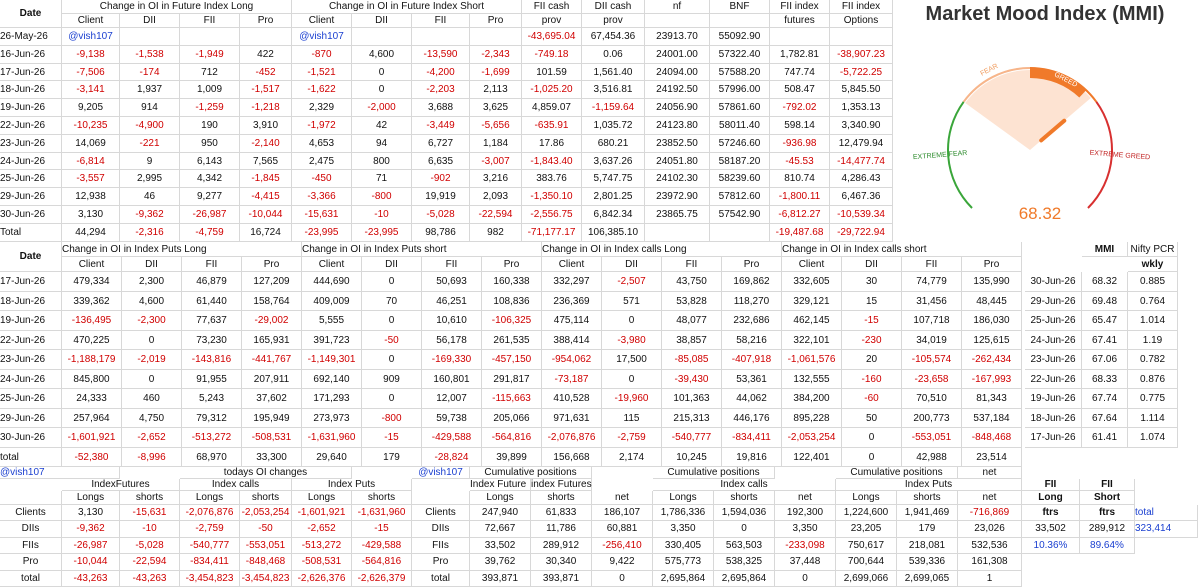  What do you see at coordinates (212, 360) in the screenshot?
I see `cell: -143,816` at bounding box center [212, 360].